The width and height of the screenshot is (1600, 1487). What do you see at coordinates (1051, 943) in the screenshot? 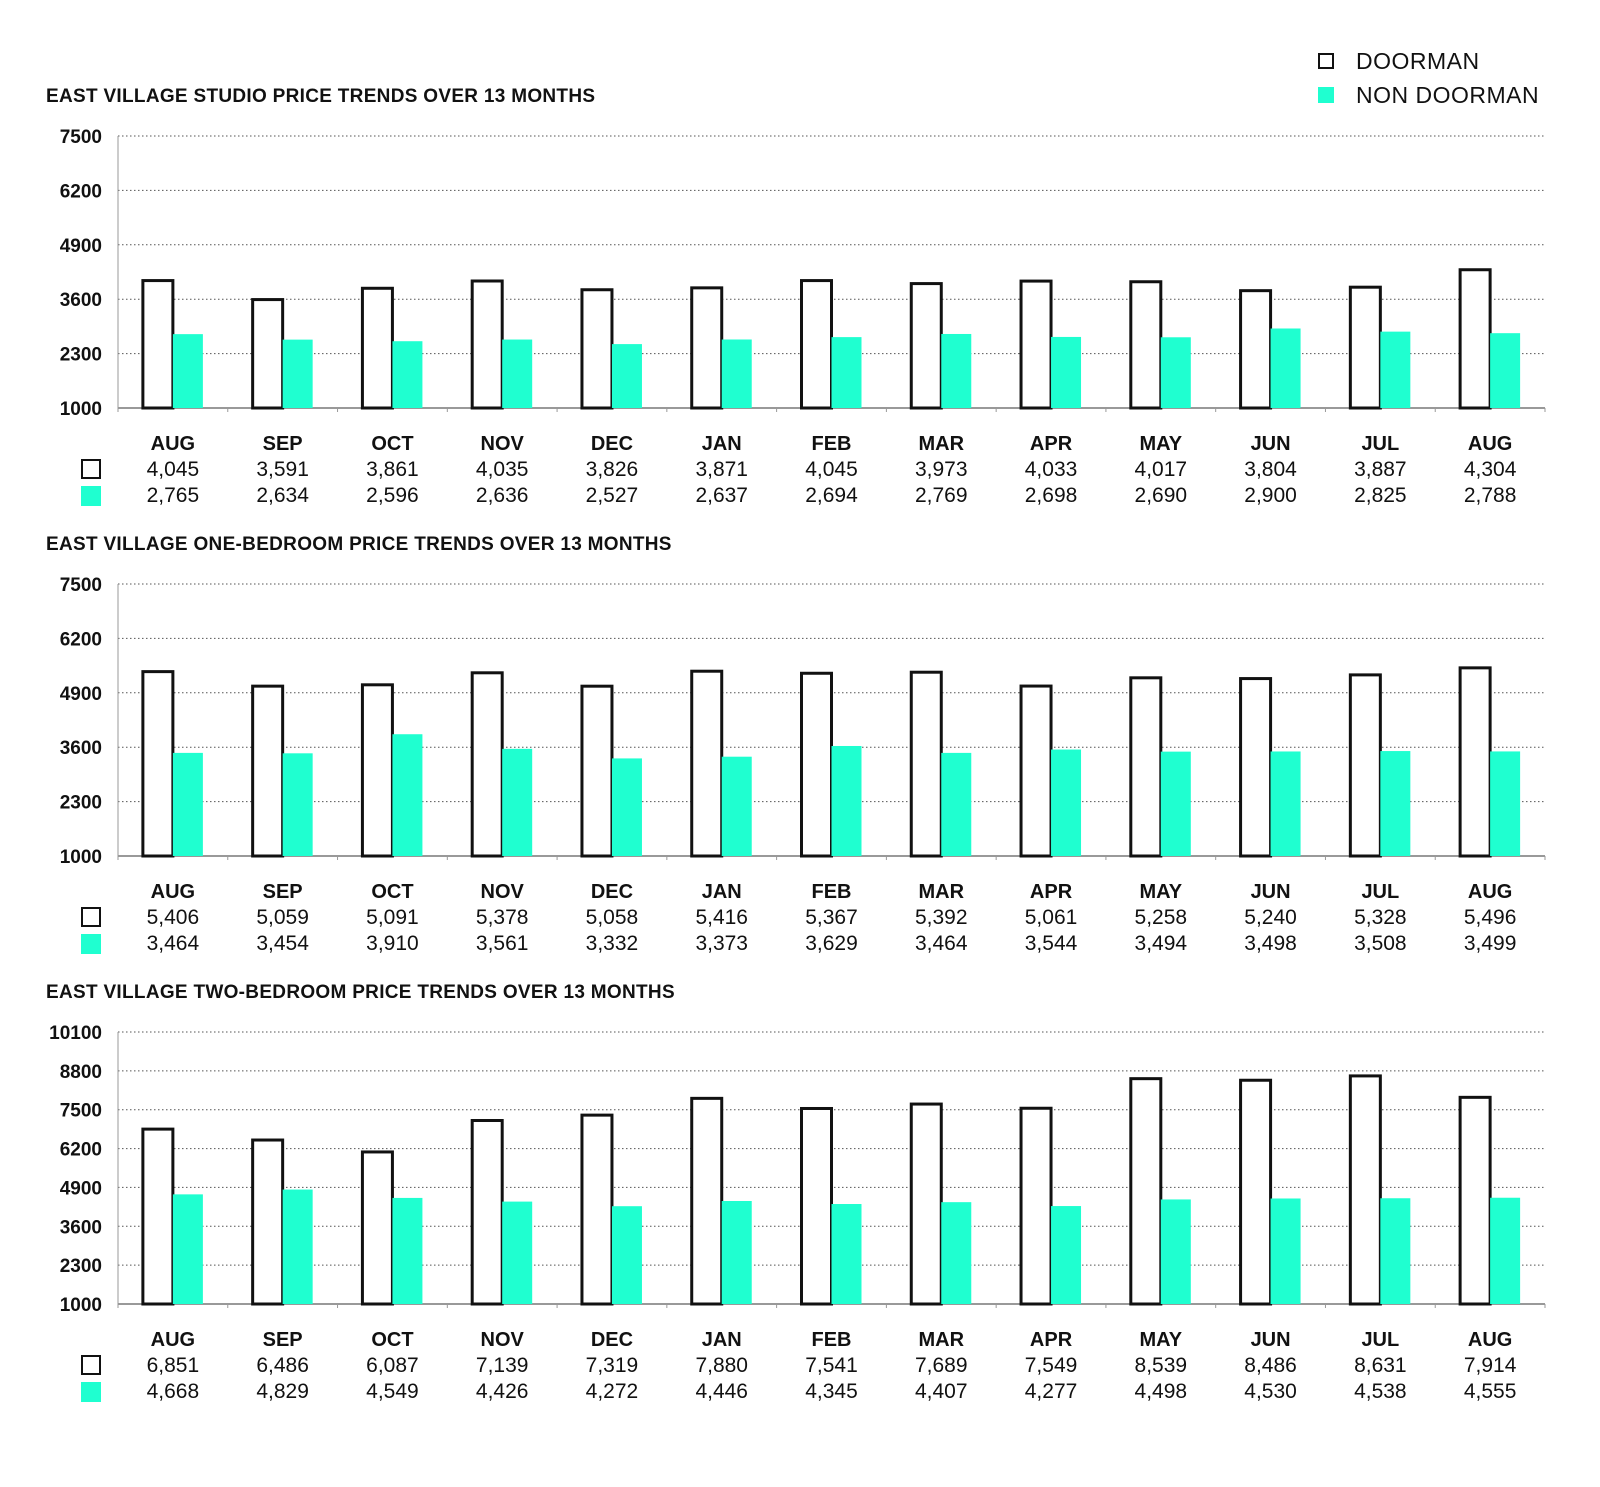
I see `data-label-non-doorman: 3,544` at bounding box center [1051, 943].